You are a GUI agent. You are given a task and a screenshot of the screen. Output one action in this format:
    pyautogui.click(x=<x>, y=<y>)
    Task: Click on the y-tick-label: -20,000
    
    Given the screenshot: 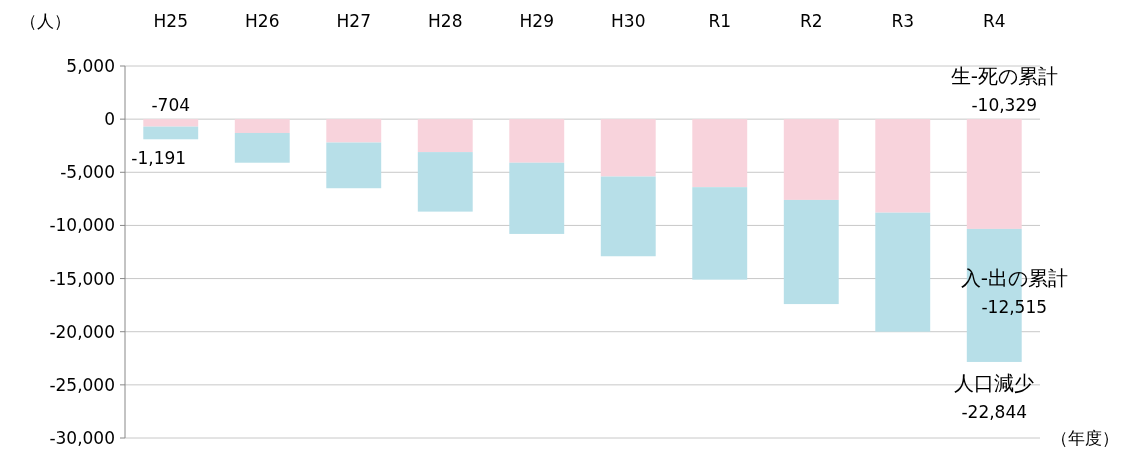 What is the action you would take?
    pyautogui.click(x=82, y=331)
    